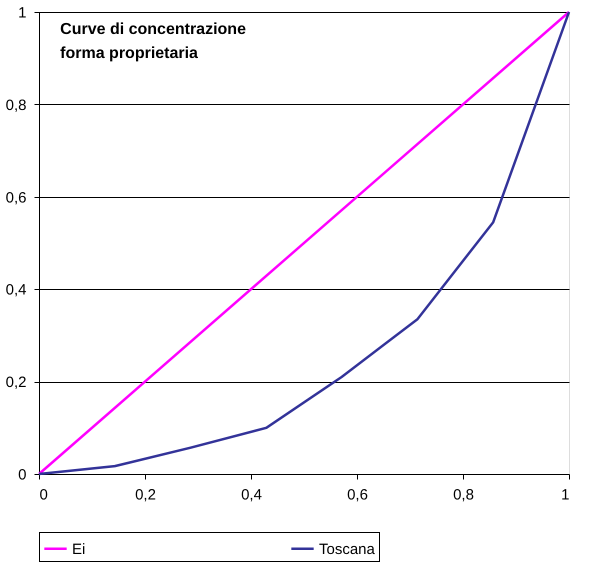 The height and width of the screenshot is (584, 594). Describe the element at coordinates (145, 495) in the screenshot. I see `x-tick-label: 0,2` at that location.